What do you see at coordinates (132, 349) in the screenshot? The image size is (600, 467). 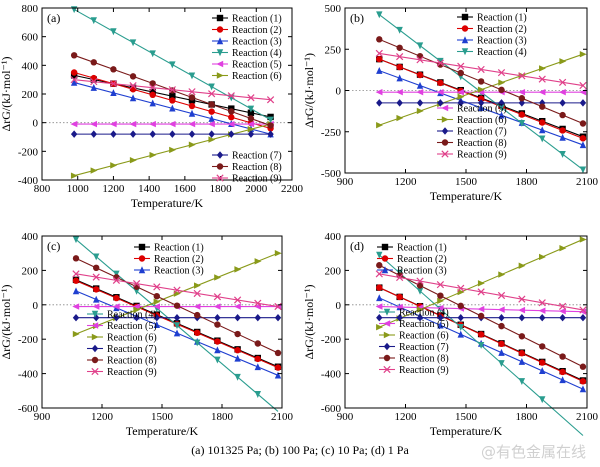 I see `legend-label: Reaction (7)` at bounding box center [132, 349].